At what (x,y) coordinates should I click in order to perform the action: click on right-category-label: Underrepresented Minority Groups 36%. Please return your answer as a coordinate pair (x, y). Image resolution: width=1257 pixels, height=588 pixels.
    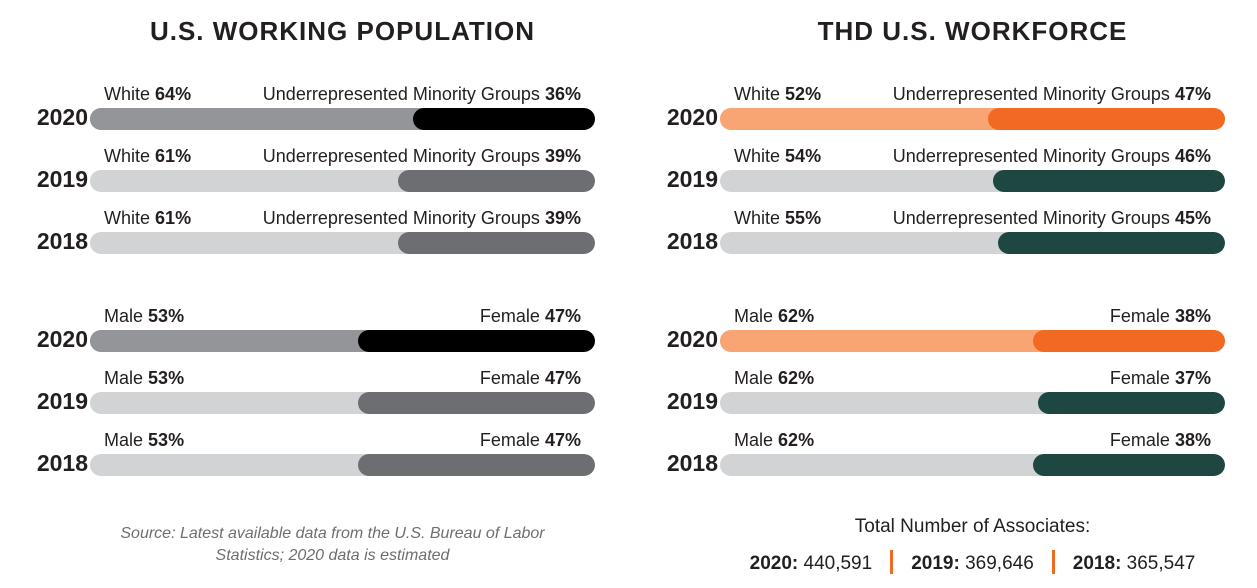
    Looking at the image, I should click on (421, 94).